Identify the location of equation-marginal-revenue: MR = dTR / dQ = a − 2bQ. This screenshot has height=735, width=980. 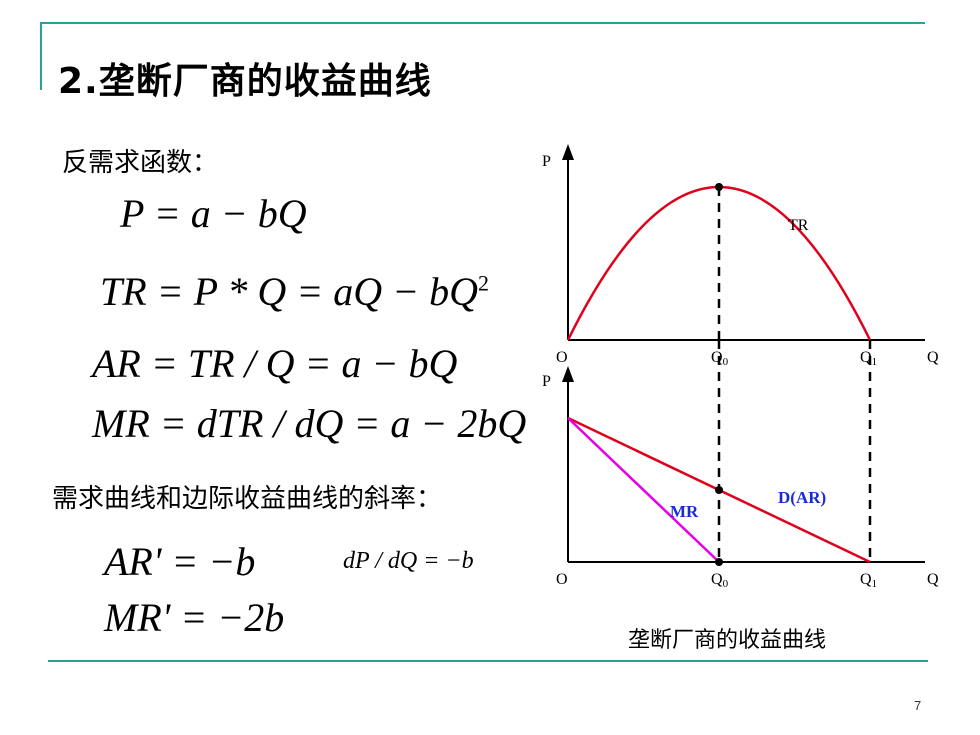
(309, 423).